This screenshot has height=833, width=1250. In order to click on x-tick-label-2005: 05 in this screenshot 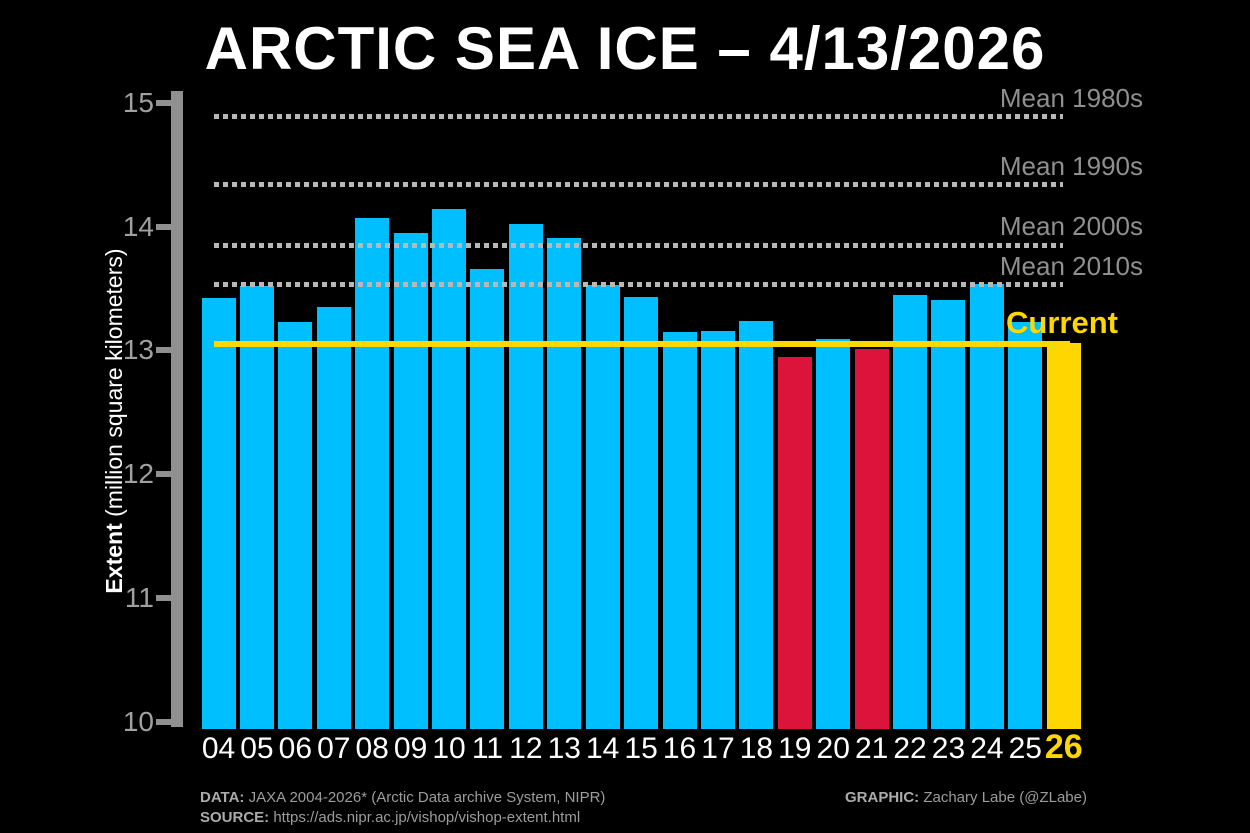, I will do `click(257, 748)`.